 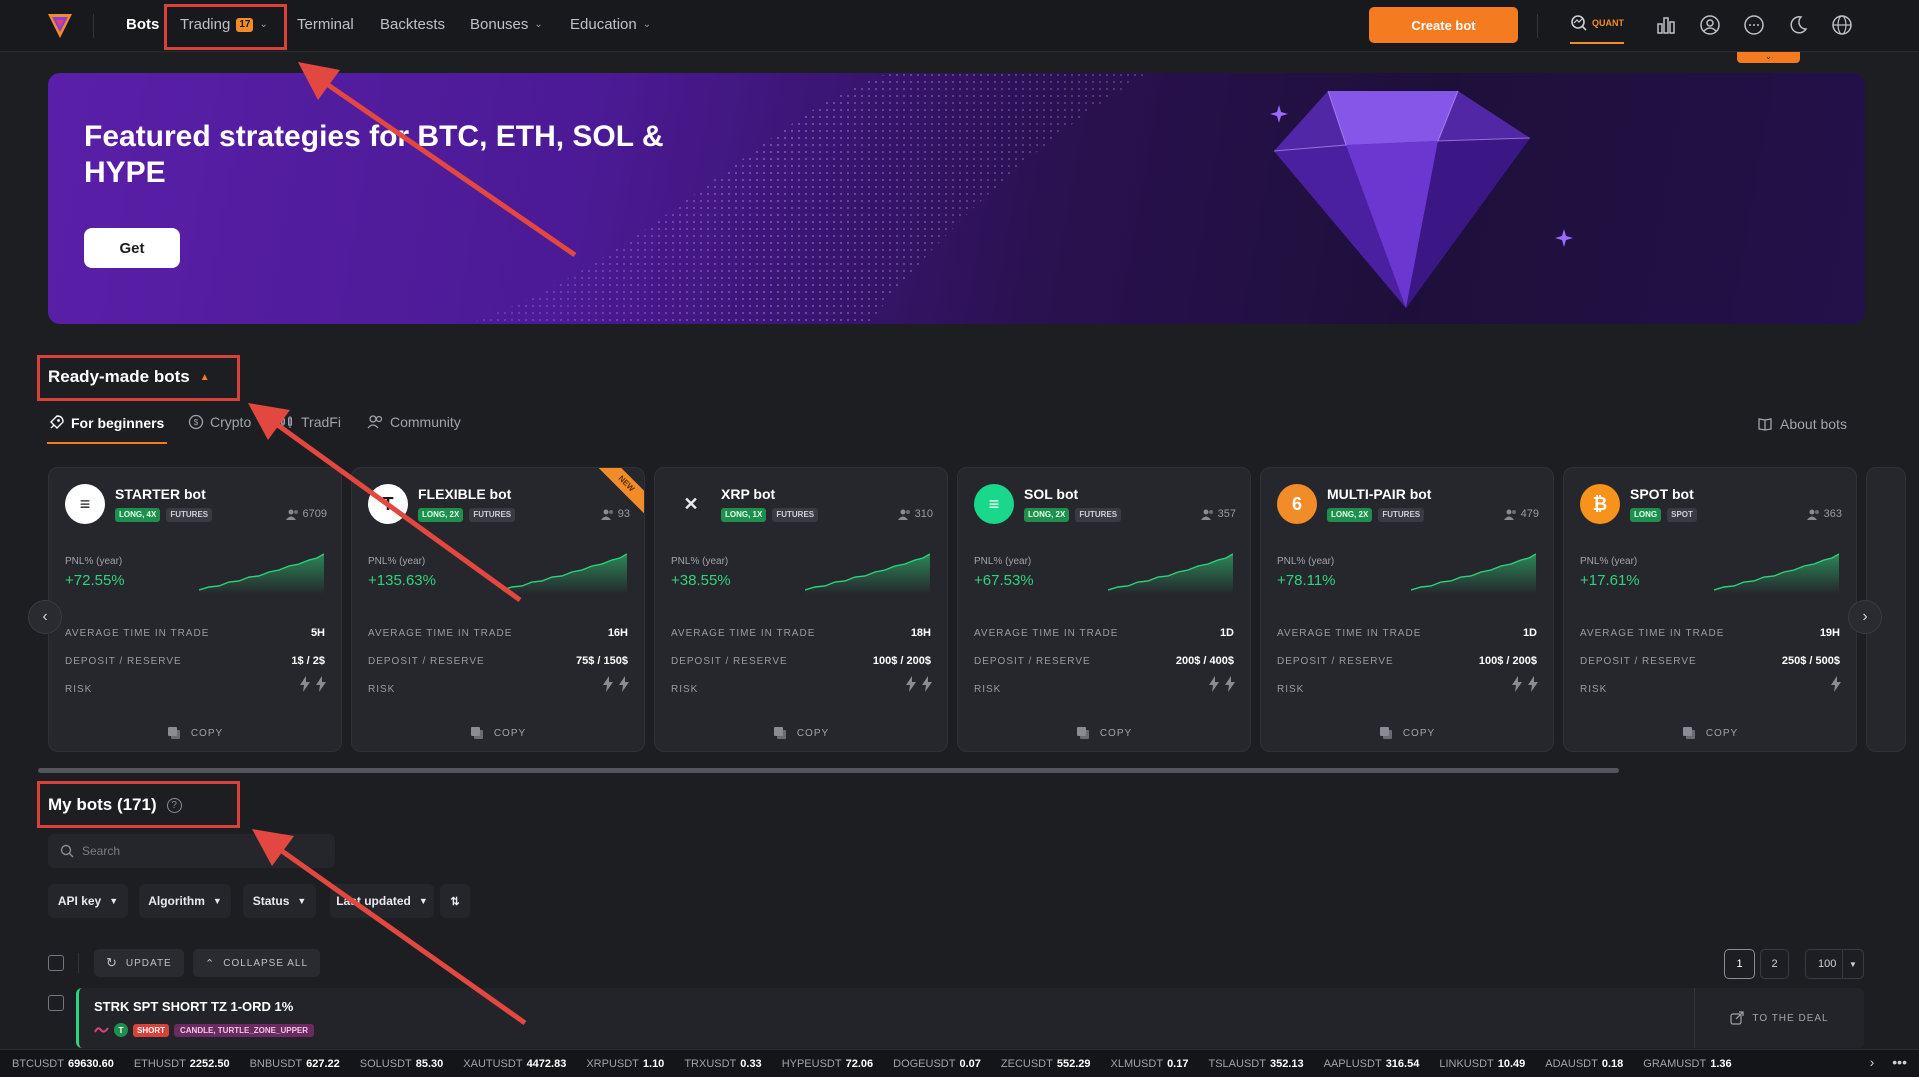 What do you see at coordinates (143, 24) in the screenshot?
I see `nav-bots: Bots` at bounding box center [143, 24].